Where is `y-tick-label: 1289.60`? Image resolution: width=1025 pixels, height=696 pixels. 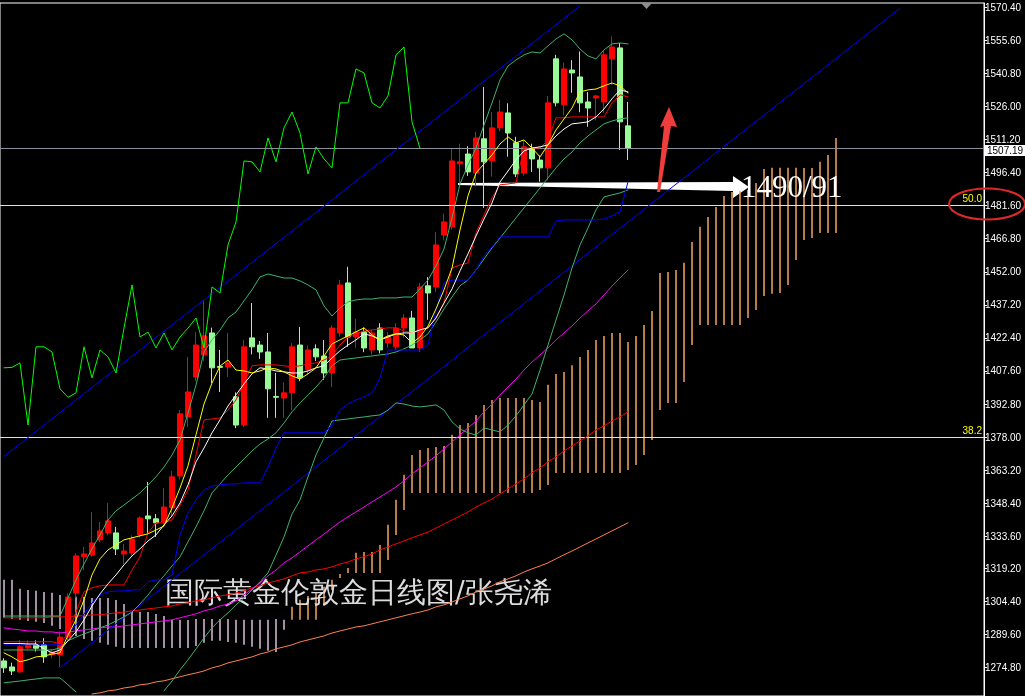 y-tick-label: 1289.60 is located at coordinates (1003, 635).